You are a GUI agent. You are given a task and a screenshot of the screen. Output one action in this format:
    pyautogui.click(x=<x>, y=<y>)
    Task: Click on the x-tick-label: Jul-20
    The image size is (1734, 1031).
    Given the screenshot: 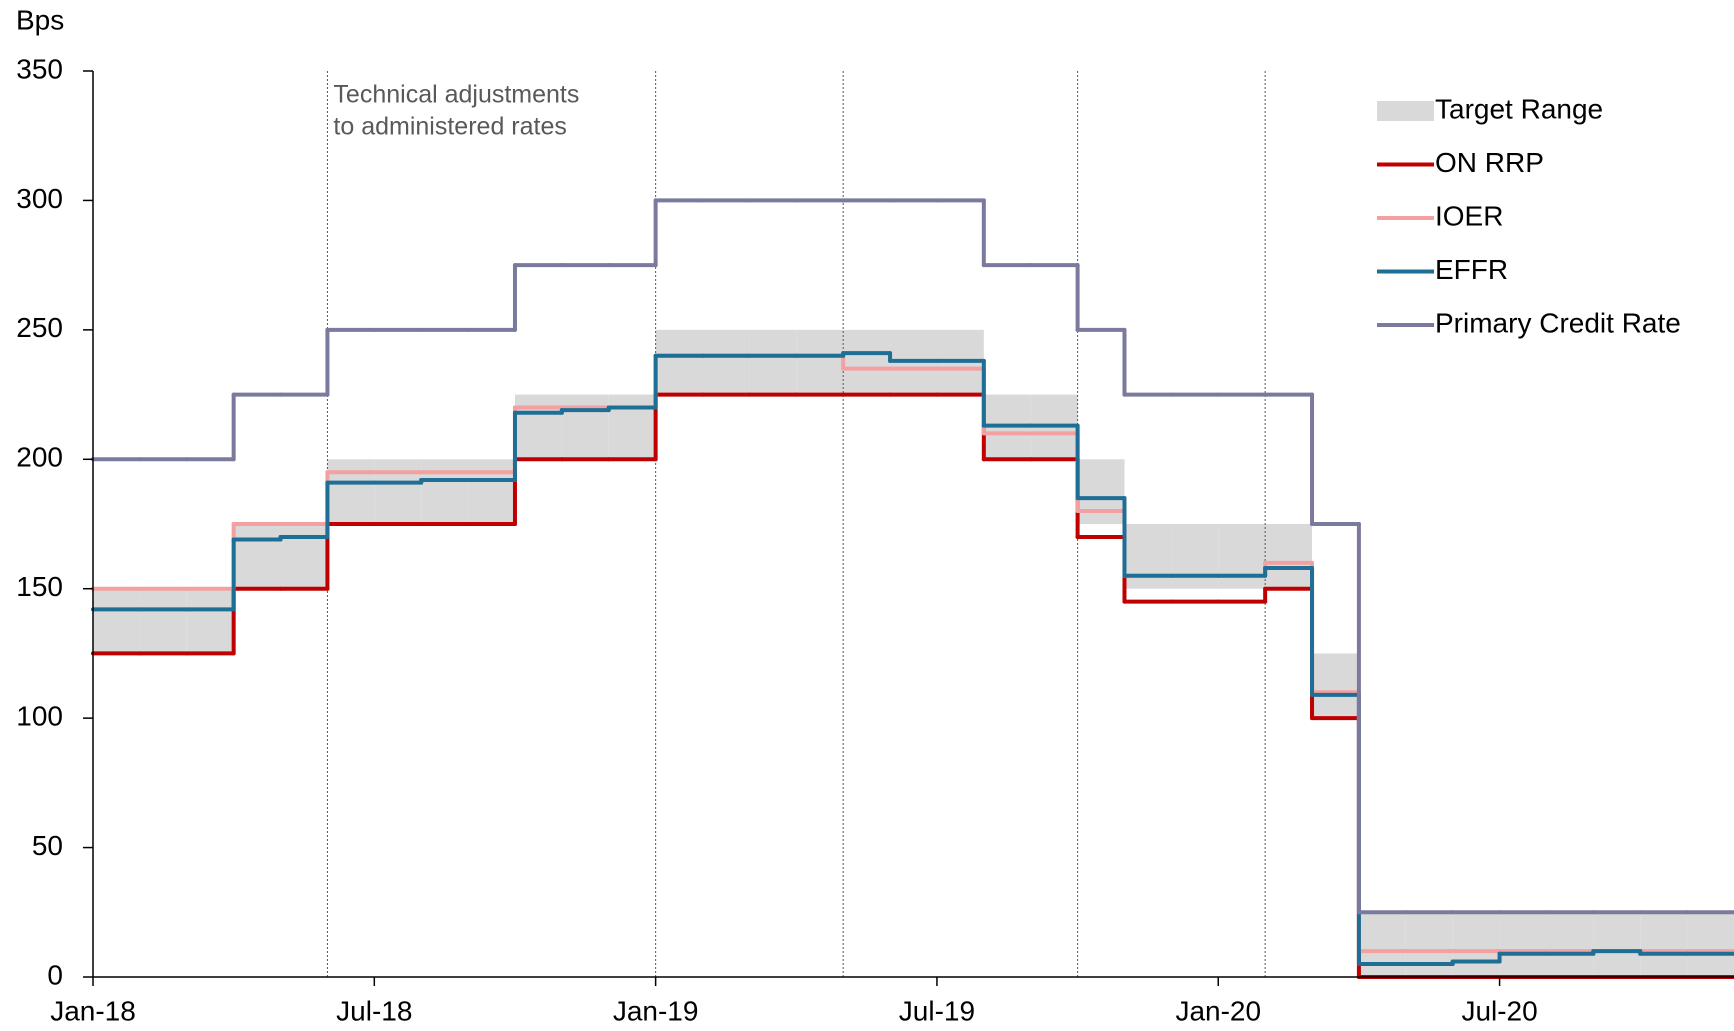 What is the action you would take?
    pyautogui.click(x=1499, y=1010)
    